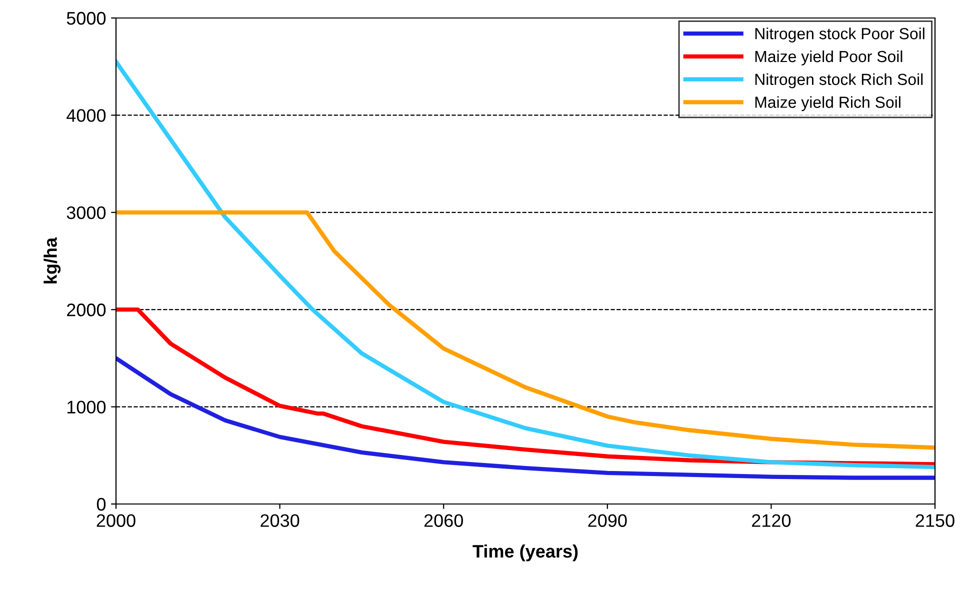 This screenshot has width=964, height=592. Describe the element at coordinates (839, 35) in the screenshot. I see `legend-label: Nitrogen stock Poor Soil` at that location.